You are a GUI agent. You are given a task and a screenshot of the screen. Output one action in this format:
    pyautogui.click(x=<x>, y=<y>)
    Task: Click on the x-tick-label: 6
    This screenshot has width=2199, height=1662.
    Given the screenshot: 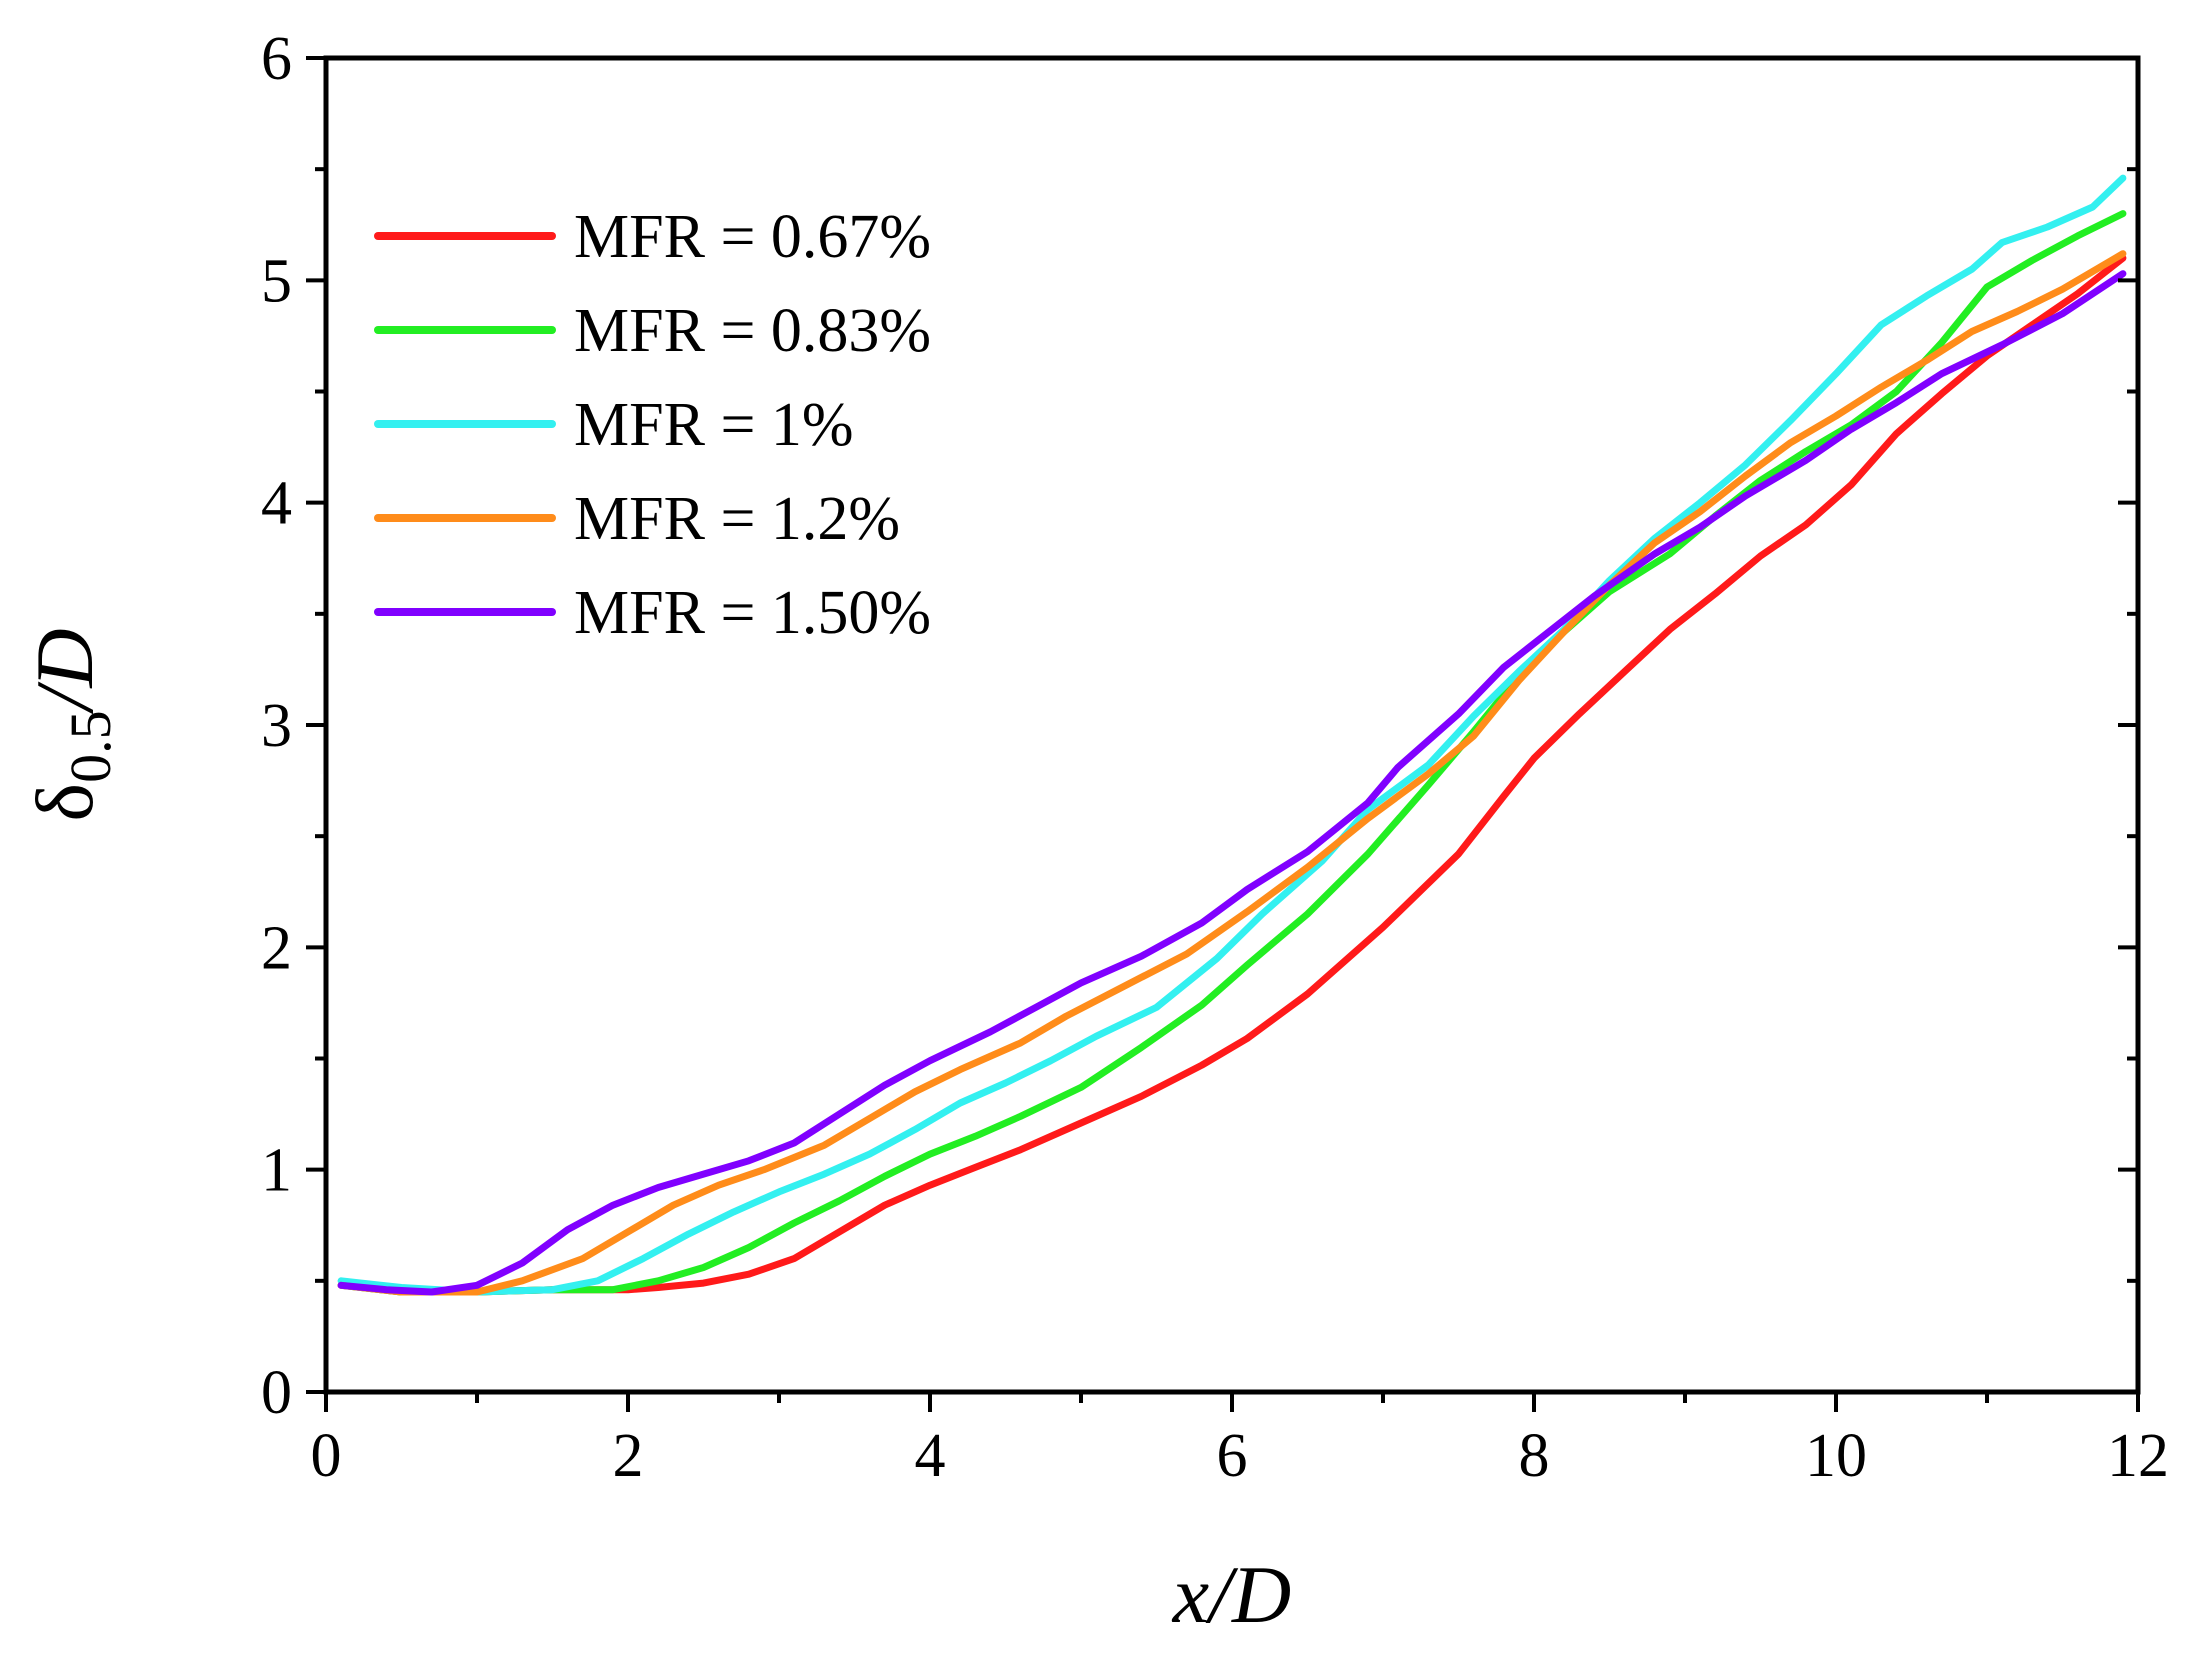 What is the action you would take?
    pyautogui.click(x=1232, y=1456)
    